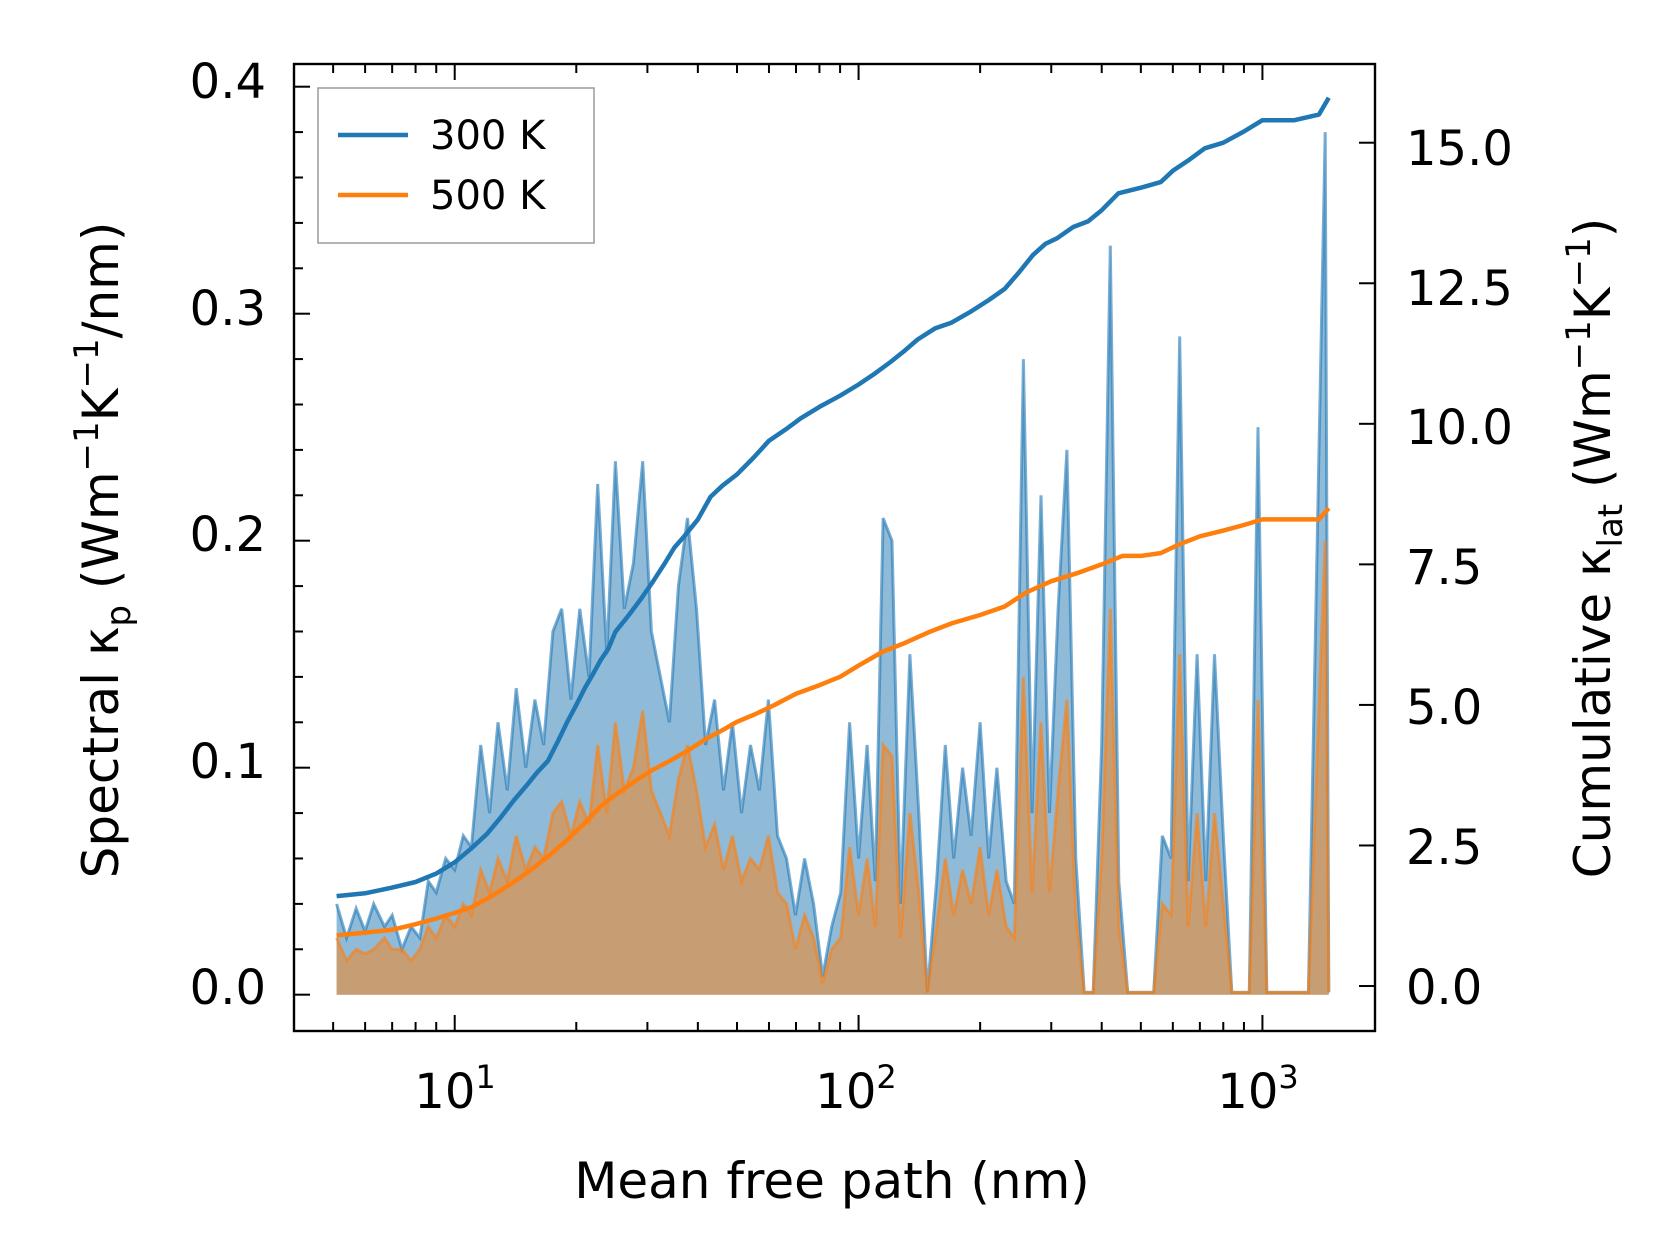 This screenshot has width=1679, height=1258. I want to click on legend-label-300k: 300 K, so click(488, 136).